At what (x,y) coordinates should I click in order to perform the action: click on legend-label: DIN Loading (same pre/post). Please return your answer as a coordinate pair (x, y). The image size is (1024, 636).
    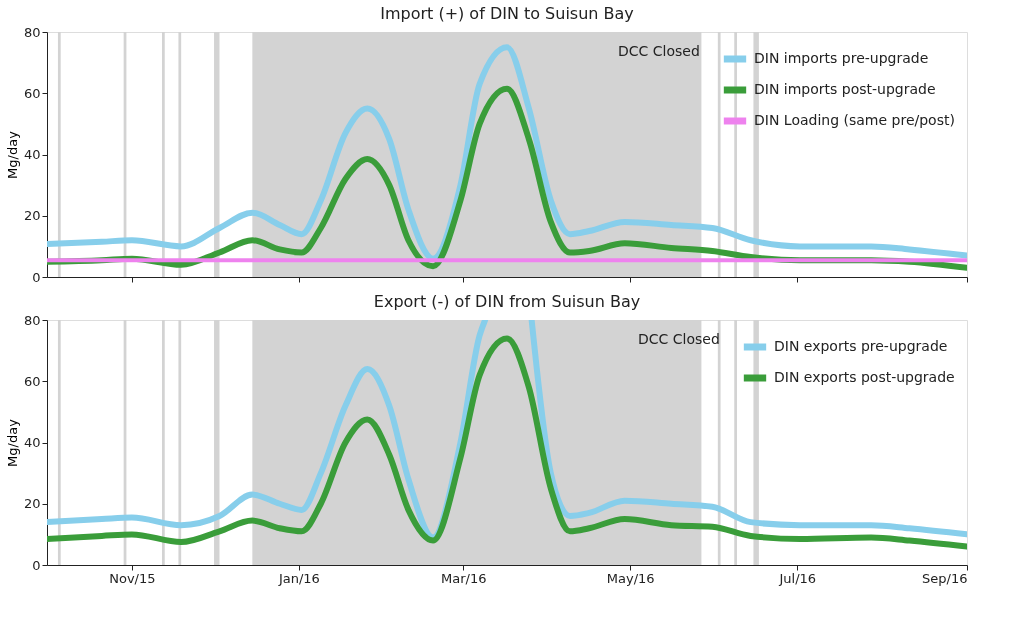
    Looking at the image, I should click on (854, 120).